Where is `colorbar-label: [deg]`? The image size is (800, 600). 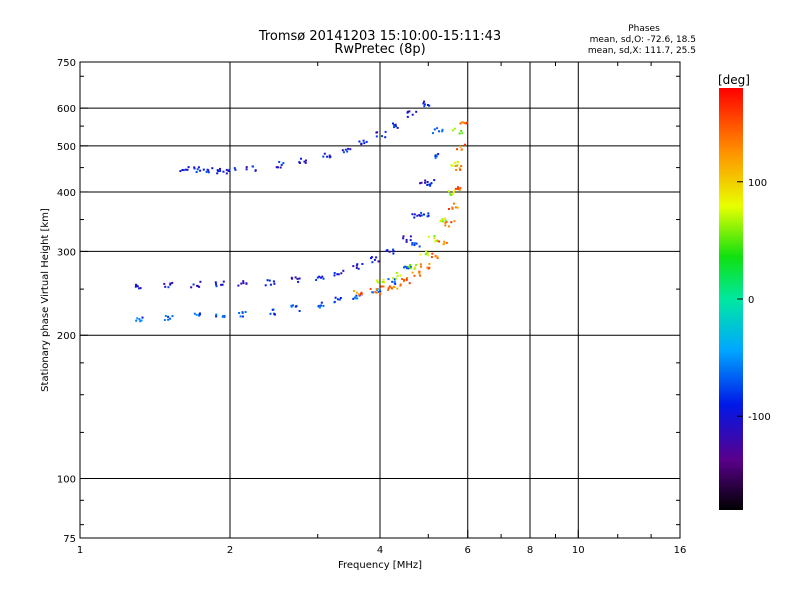
colorbar-label: [deg] is located at coordinates (734, 80).